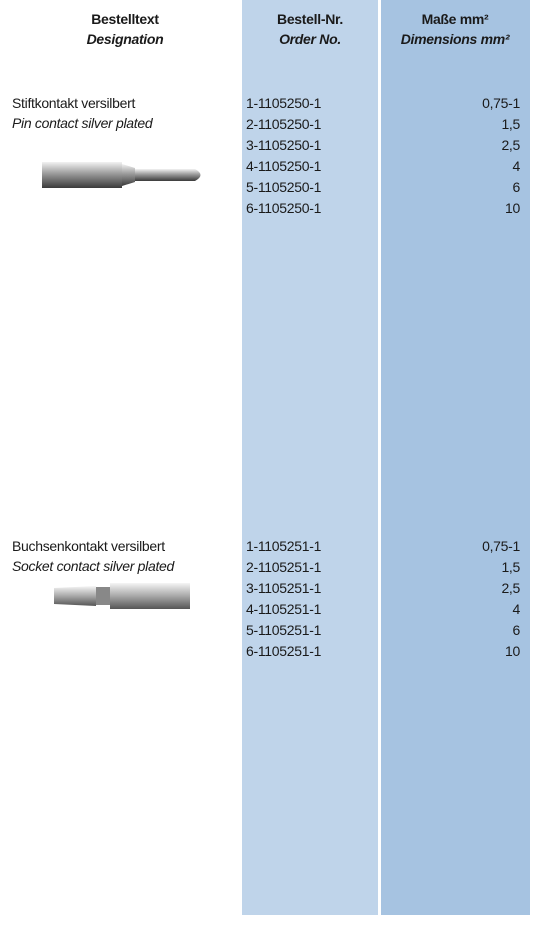  What do you see at coordinates (284, 588) in the screenshot?
I see `order-number: 3-1105251-1` at bounding box center [284, 588].